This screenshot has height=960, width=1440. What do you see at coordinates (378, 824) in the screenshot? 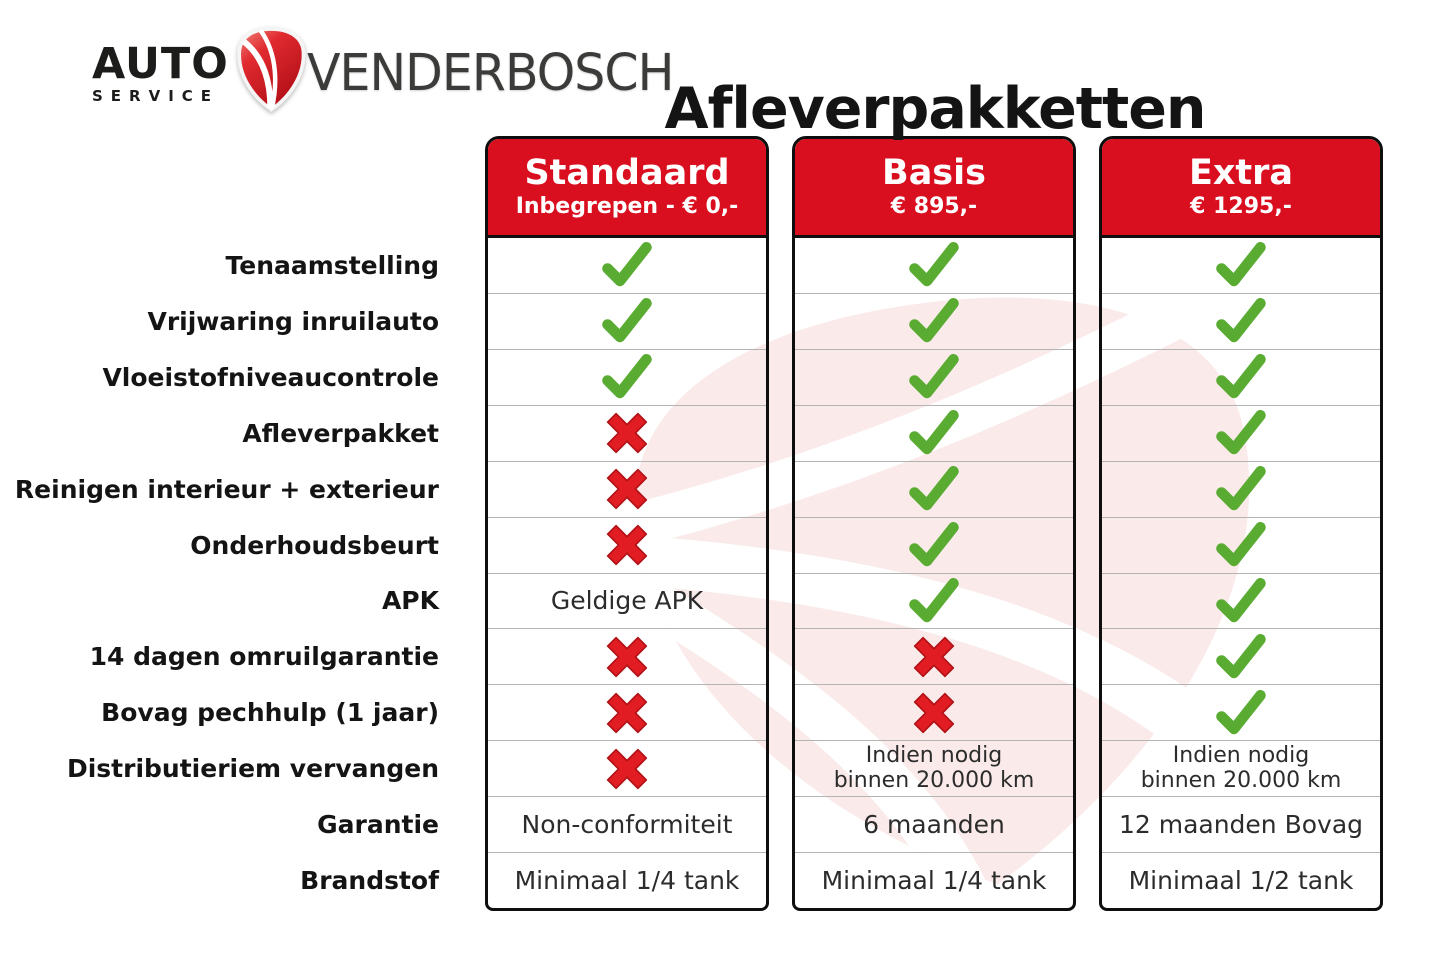
I see `row-label: Garantie` at bounding box center [378, 824].